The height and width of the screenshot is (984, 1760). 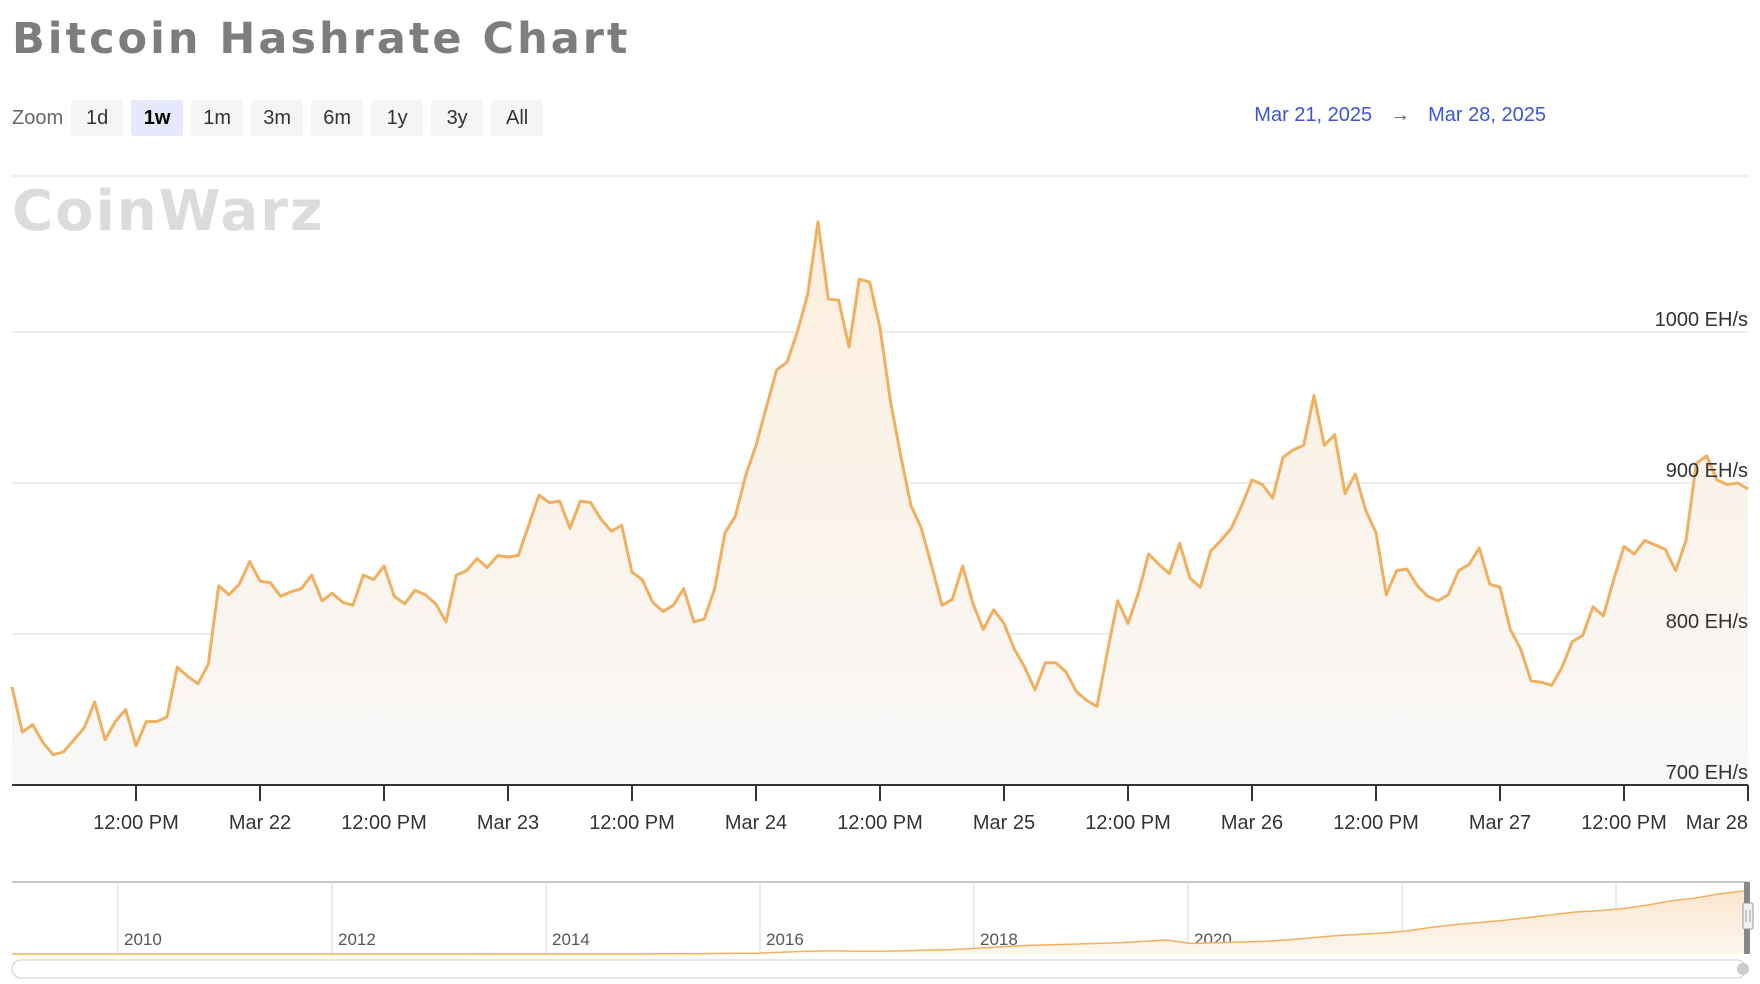 What do you see at coordinates (1717, 823) in the screenshot?
I see `x-tick-label: Mar 28` at bounding box center [1717, 823].